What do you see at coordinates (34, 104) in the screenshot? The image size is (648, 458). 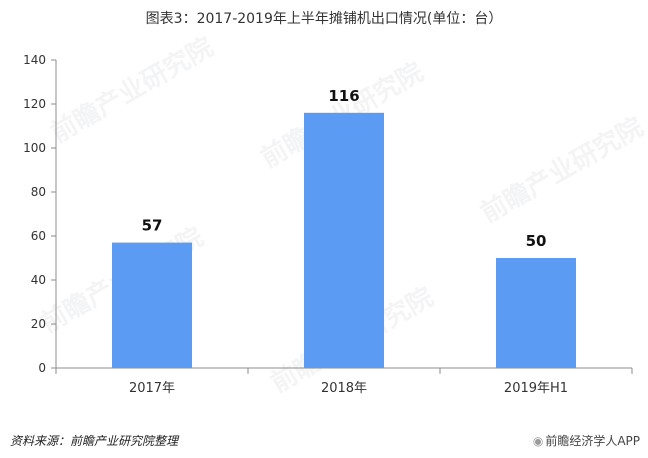 I see `y-tick-label: 120` at bounding box center [34, 104].